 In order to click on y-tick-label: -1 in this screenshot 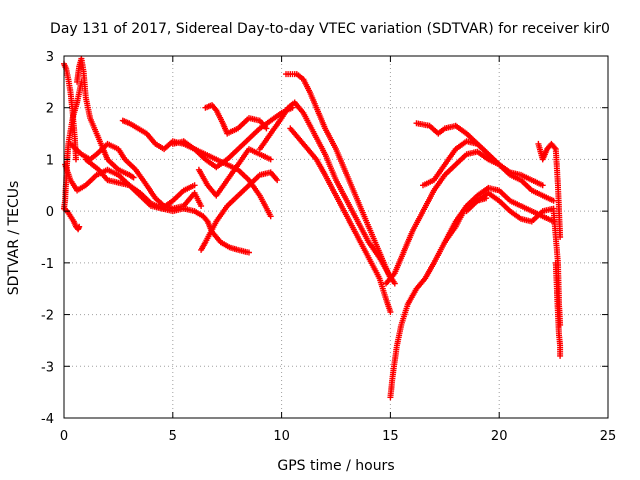, I will do `click(47, 264)`.